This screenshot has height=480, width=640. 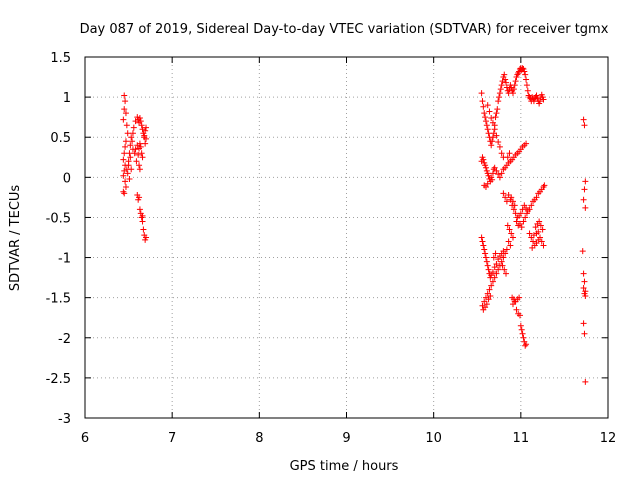 I want to click on y-tick-label: 0.5, so click(x=60, y=138).